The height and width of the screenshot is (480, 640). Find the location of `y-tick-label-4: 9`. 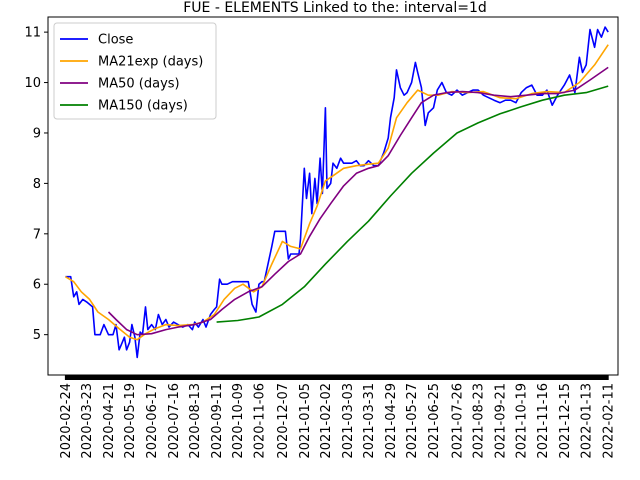

y-tick-label-4: 9 is located at coordinates (37, 133).